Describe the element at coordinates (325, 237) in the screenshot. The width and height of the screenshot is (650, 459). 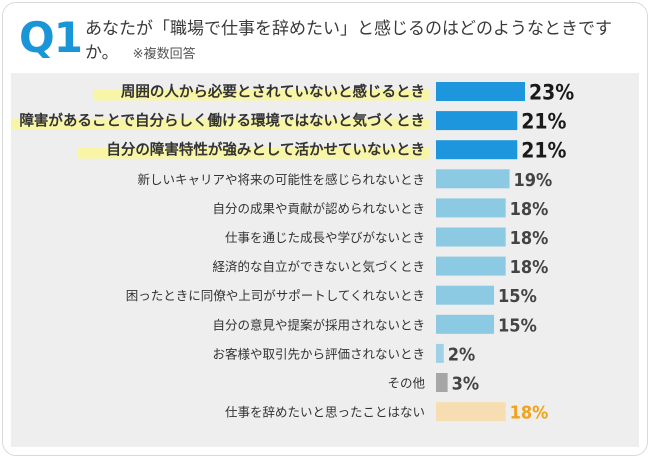
I see `category-label: 仕事を通じた成長や学びがないとき` at that location.